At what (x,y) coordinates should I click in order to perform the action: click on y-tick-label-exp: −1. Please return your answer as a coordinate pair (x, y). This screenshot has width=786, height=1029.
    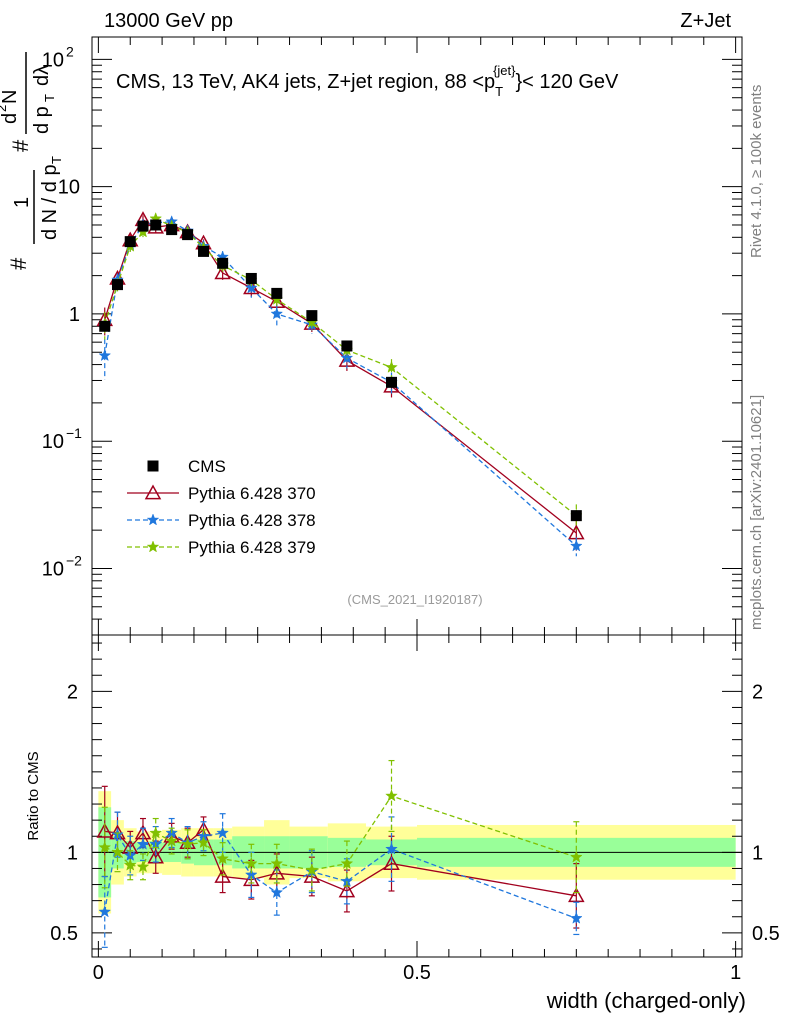
    Looking at the image, I should click on (74, 433).